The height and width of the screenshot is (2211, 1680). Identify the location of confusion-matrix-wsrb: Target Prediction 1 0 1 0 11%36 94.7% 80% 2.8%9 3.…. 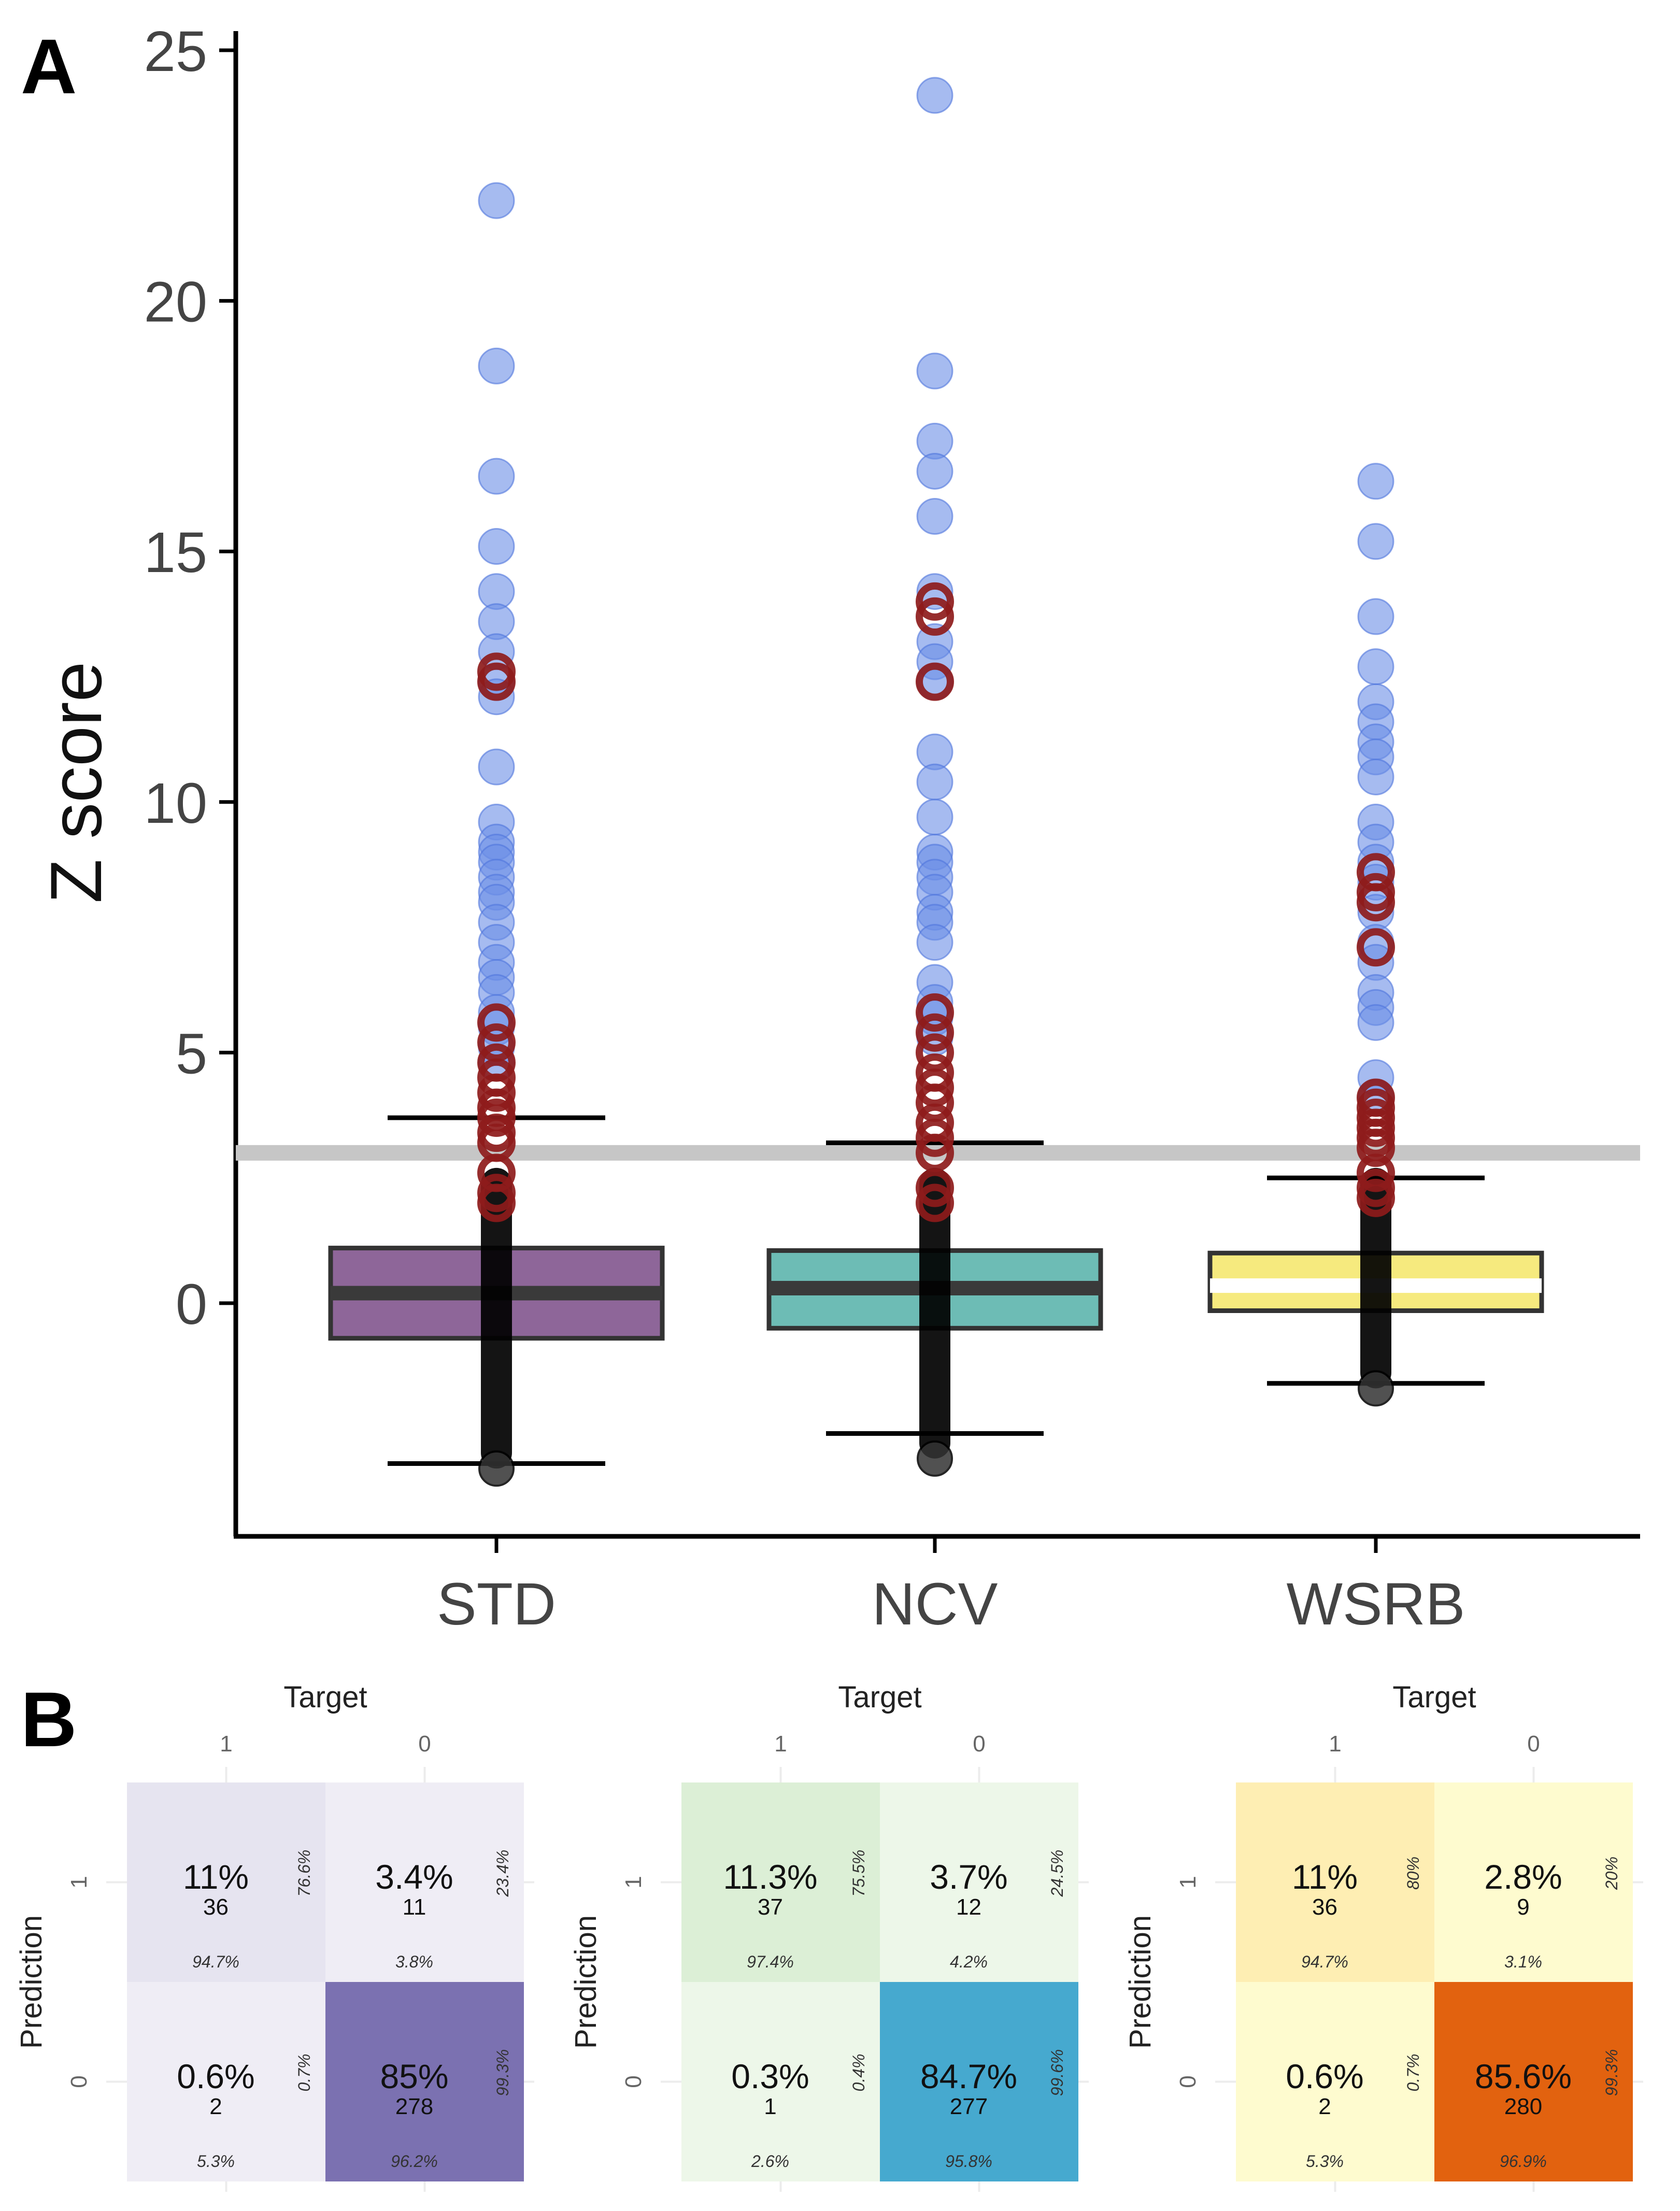
(1383, 1936).